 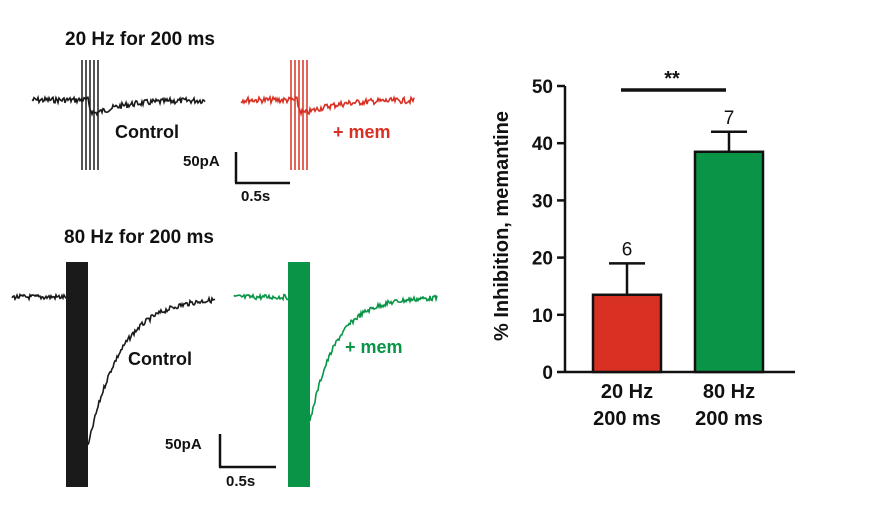 I want to click on control-80hz-stim-block, so click(x=77, y=374).